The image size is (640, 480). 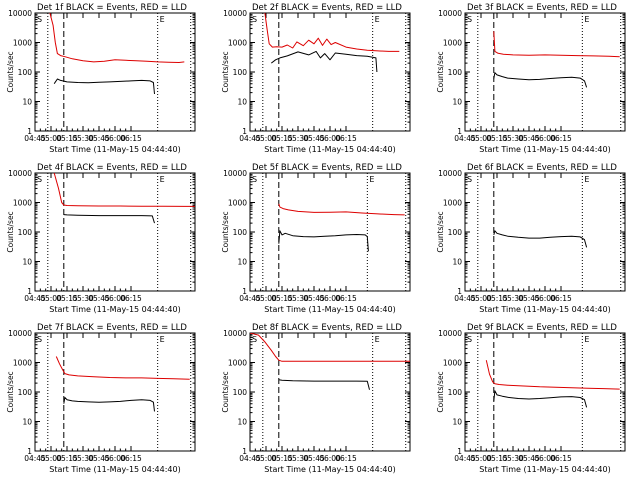 What do you see at coordinates (327, 328) in the screenshot?
I see `panel-title: Det 8f BLACK = Events, RED = LLD` at bounding box center [327, 328].